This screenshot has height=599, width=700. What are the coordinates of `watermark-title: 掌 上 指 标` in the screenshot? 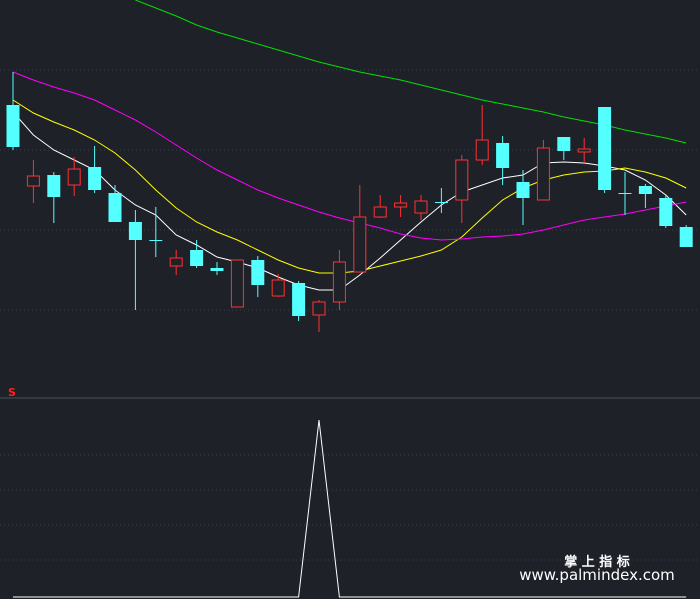 It's located at (597, 562).